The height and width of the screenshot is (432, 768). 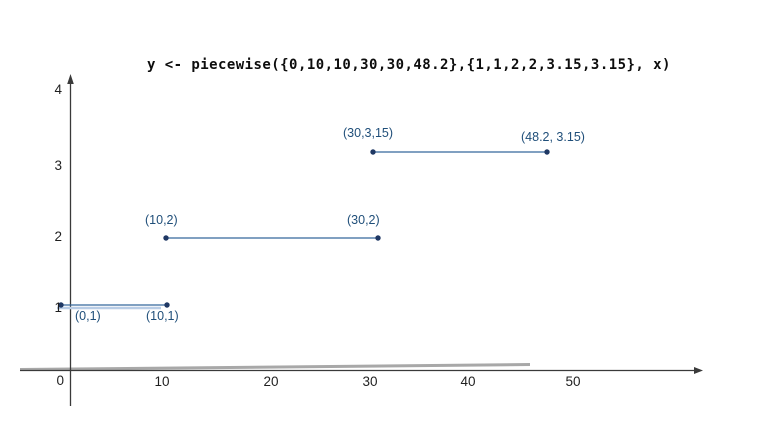 What do you see at coordinates (58, 165) in the screenshot?
I see `y-tick-label: 3` at bounding box center [58, 165].